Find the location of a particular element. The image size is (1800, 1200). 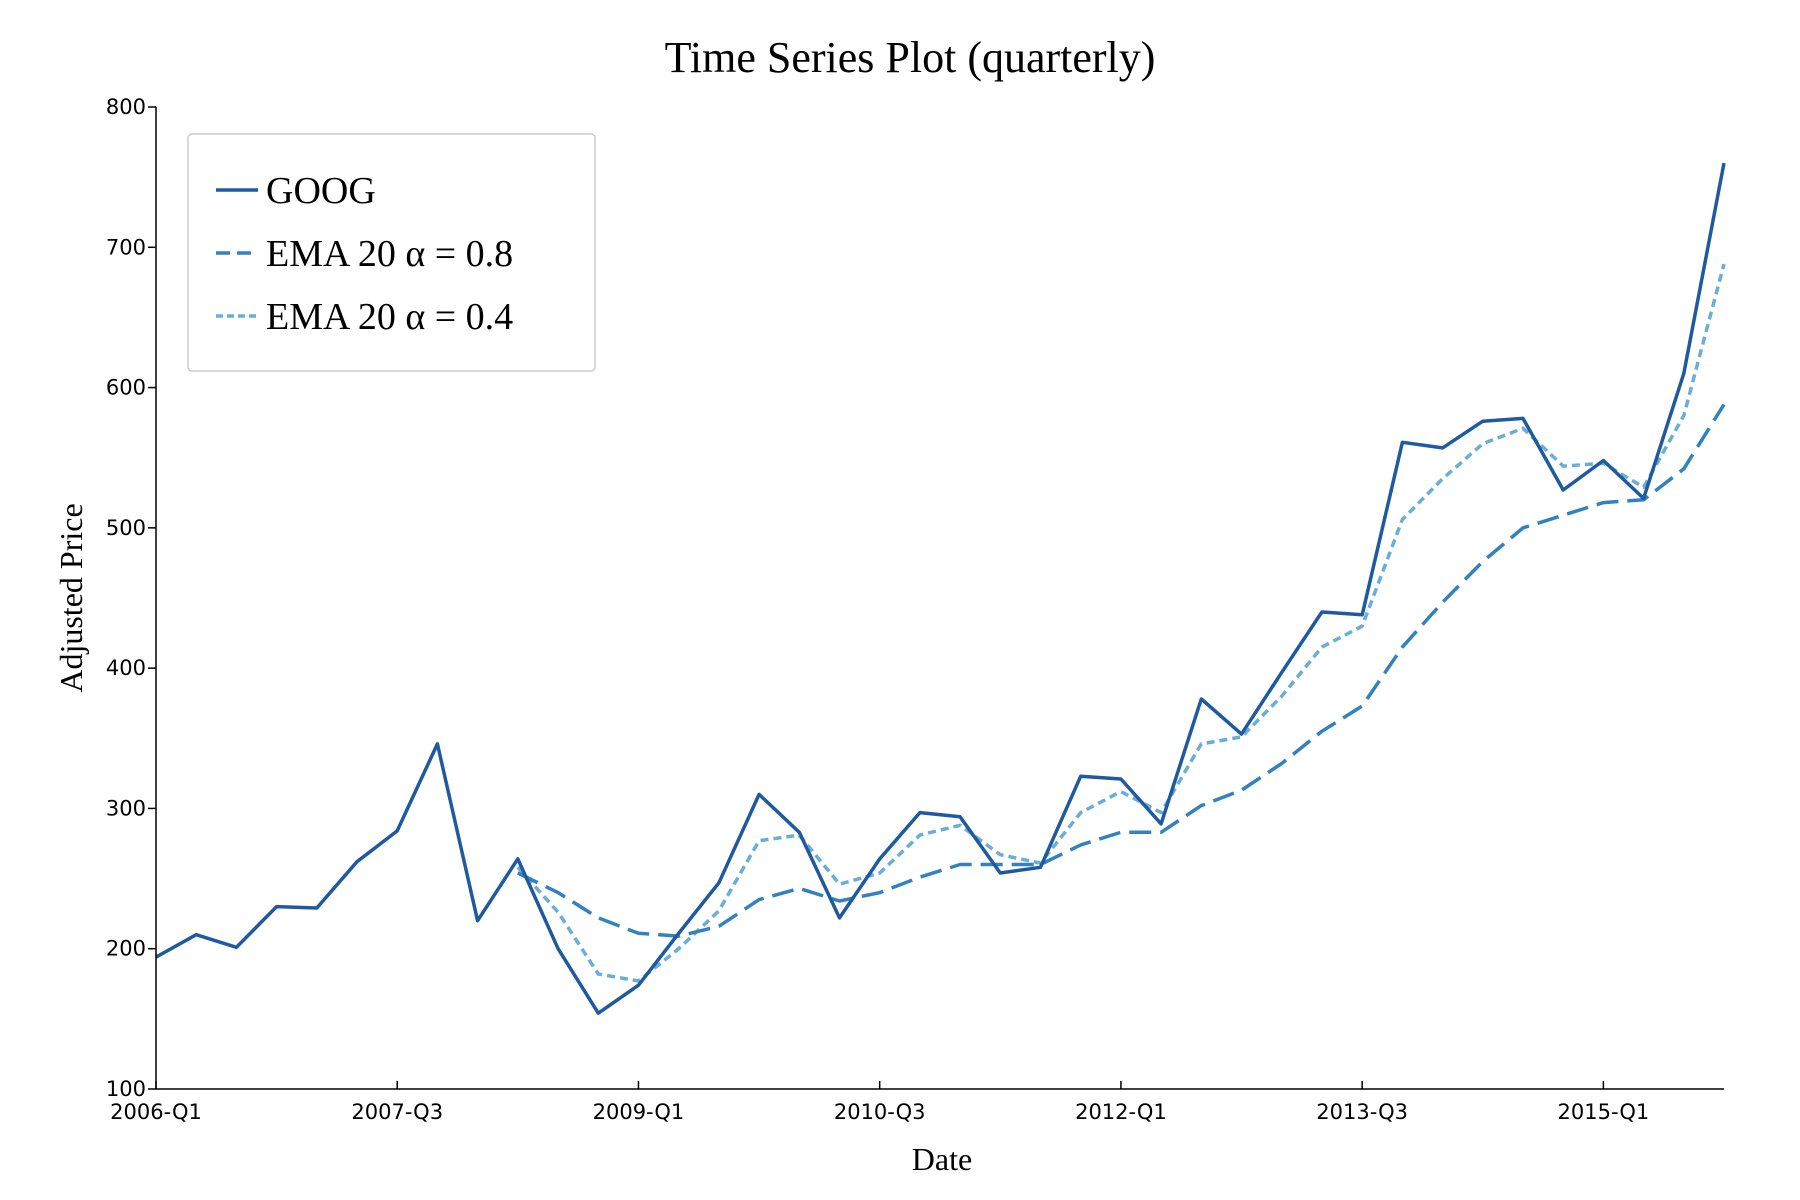

legend-box is located at coordinates (391, 252).